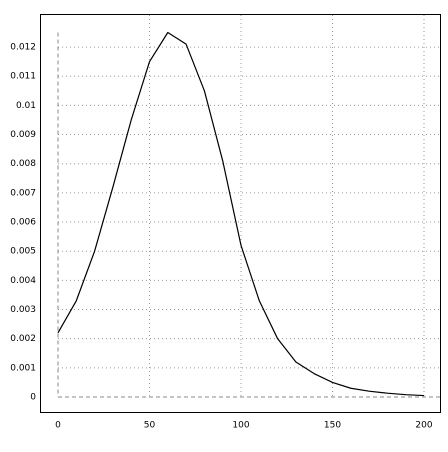 The image size is (448, 452). I want to click on y-tick-label: 0.004, so click(23, 281).